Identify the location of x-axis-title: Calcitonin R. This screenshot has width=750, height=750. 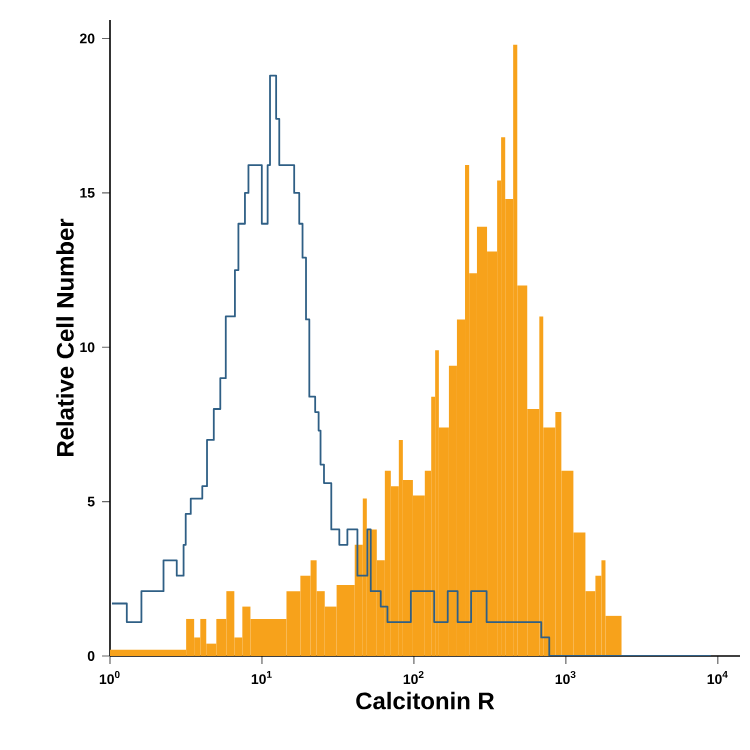
(425, 700).